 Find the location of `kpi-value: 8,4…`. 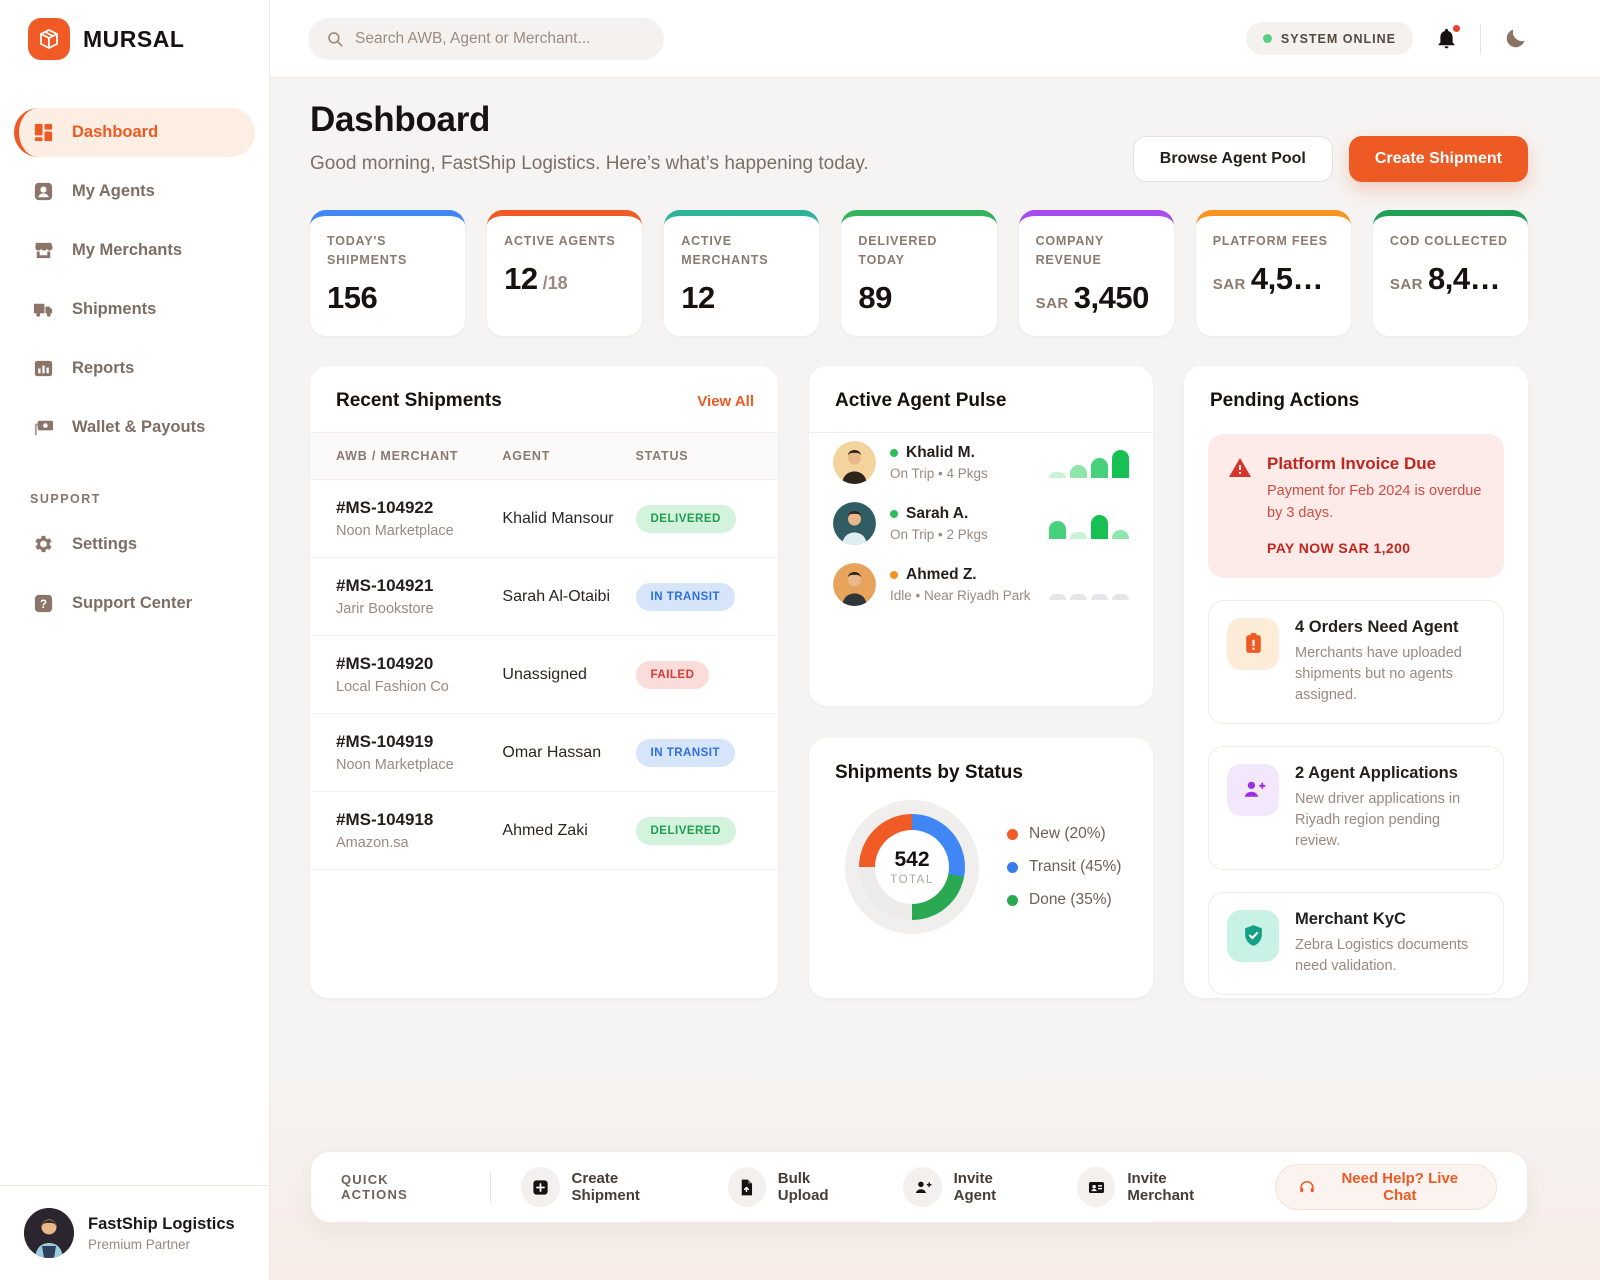

kpi-value: 8,4… is located at coordinates (1464, 278).